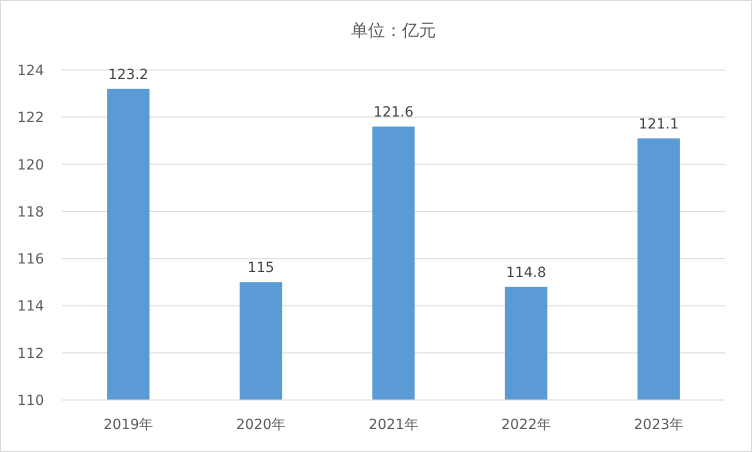  I want to click on chart-title: 单位：亿元, so click(393, 31).